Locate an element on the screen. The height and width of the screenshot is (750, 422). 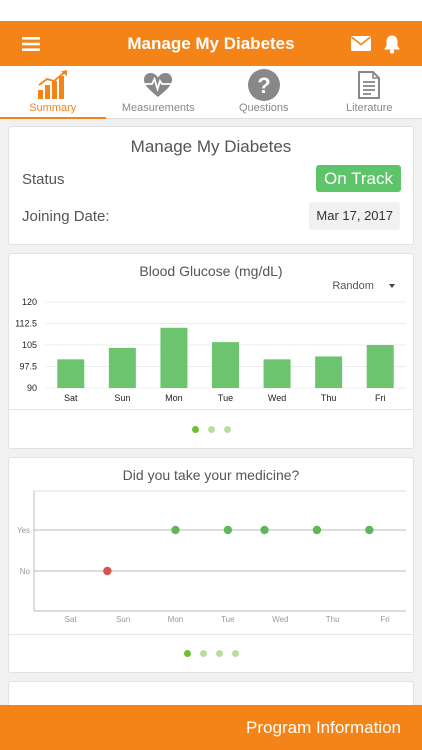
page-title: Manage My Diabetes is located at coordinates (211, 43).